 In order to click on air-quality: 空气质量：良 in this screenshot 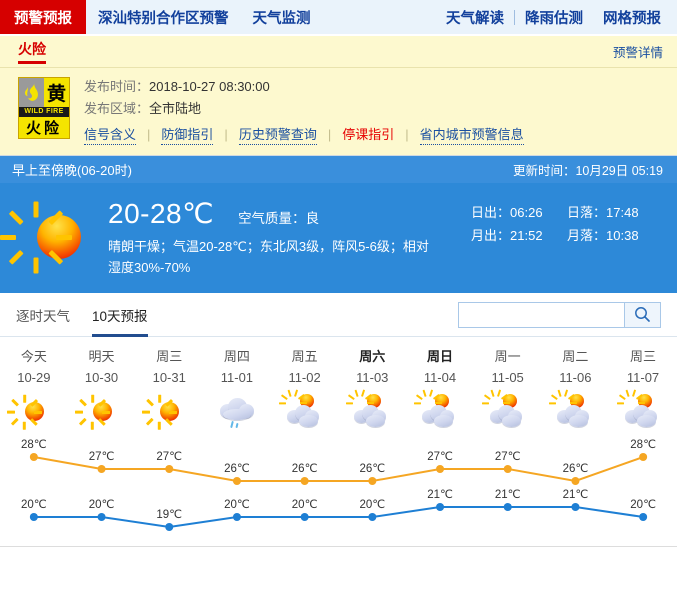, I will do `click(278, 217)`.